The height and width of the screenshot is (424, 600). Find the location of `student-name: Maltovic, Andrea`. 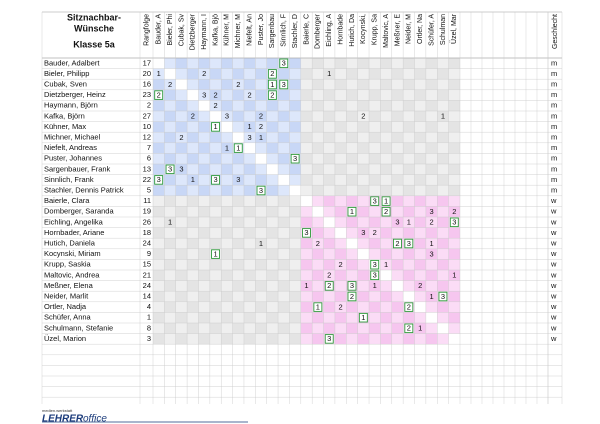

student-name: Maltovic, Andrea is located at coordinates (72, 274).